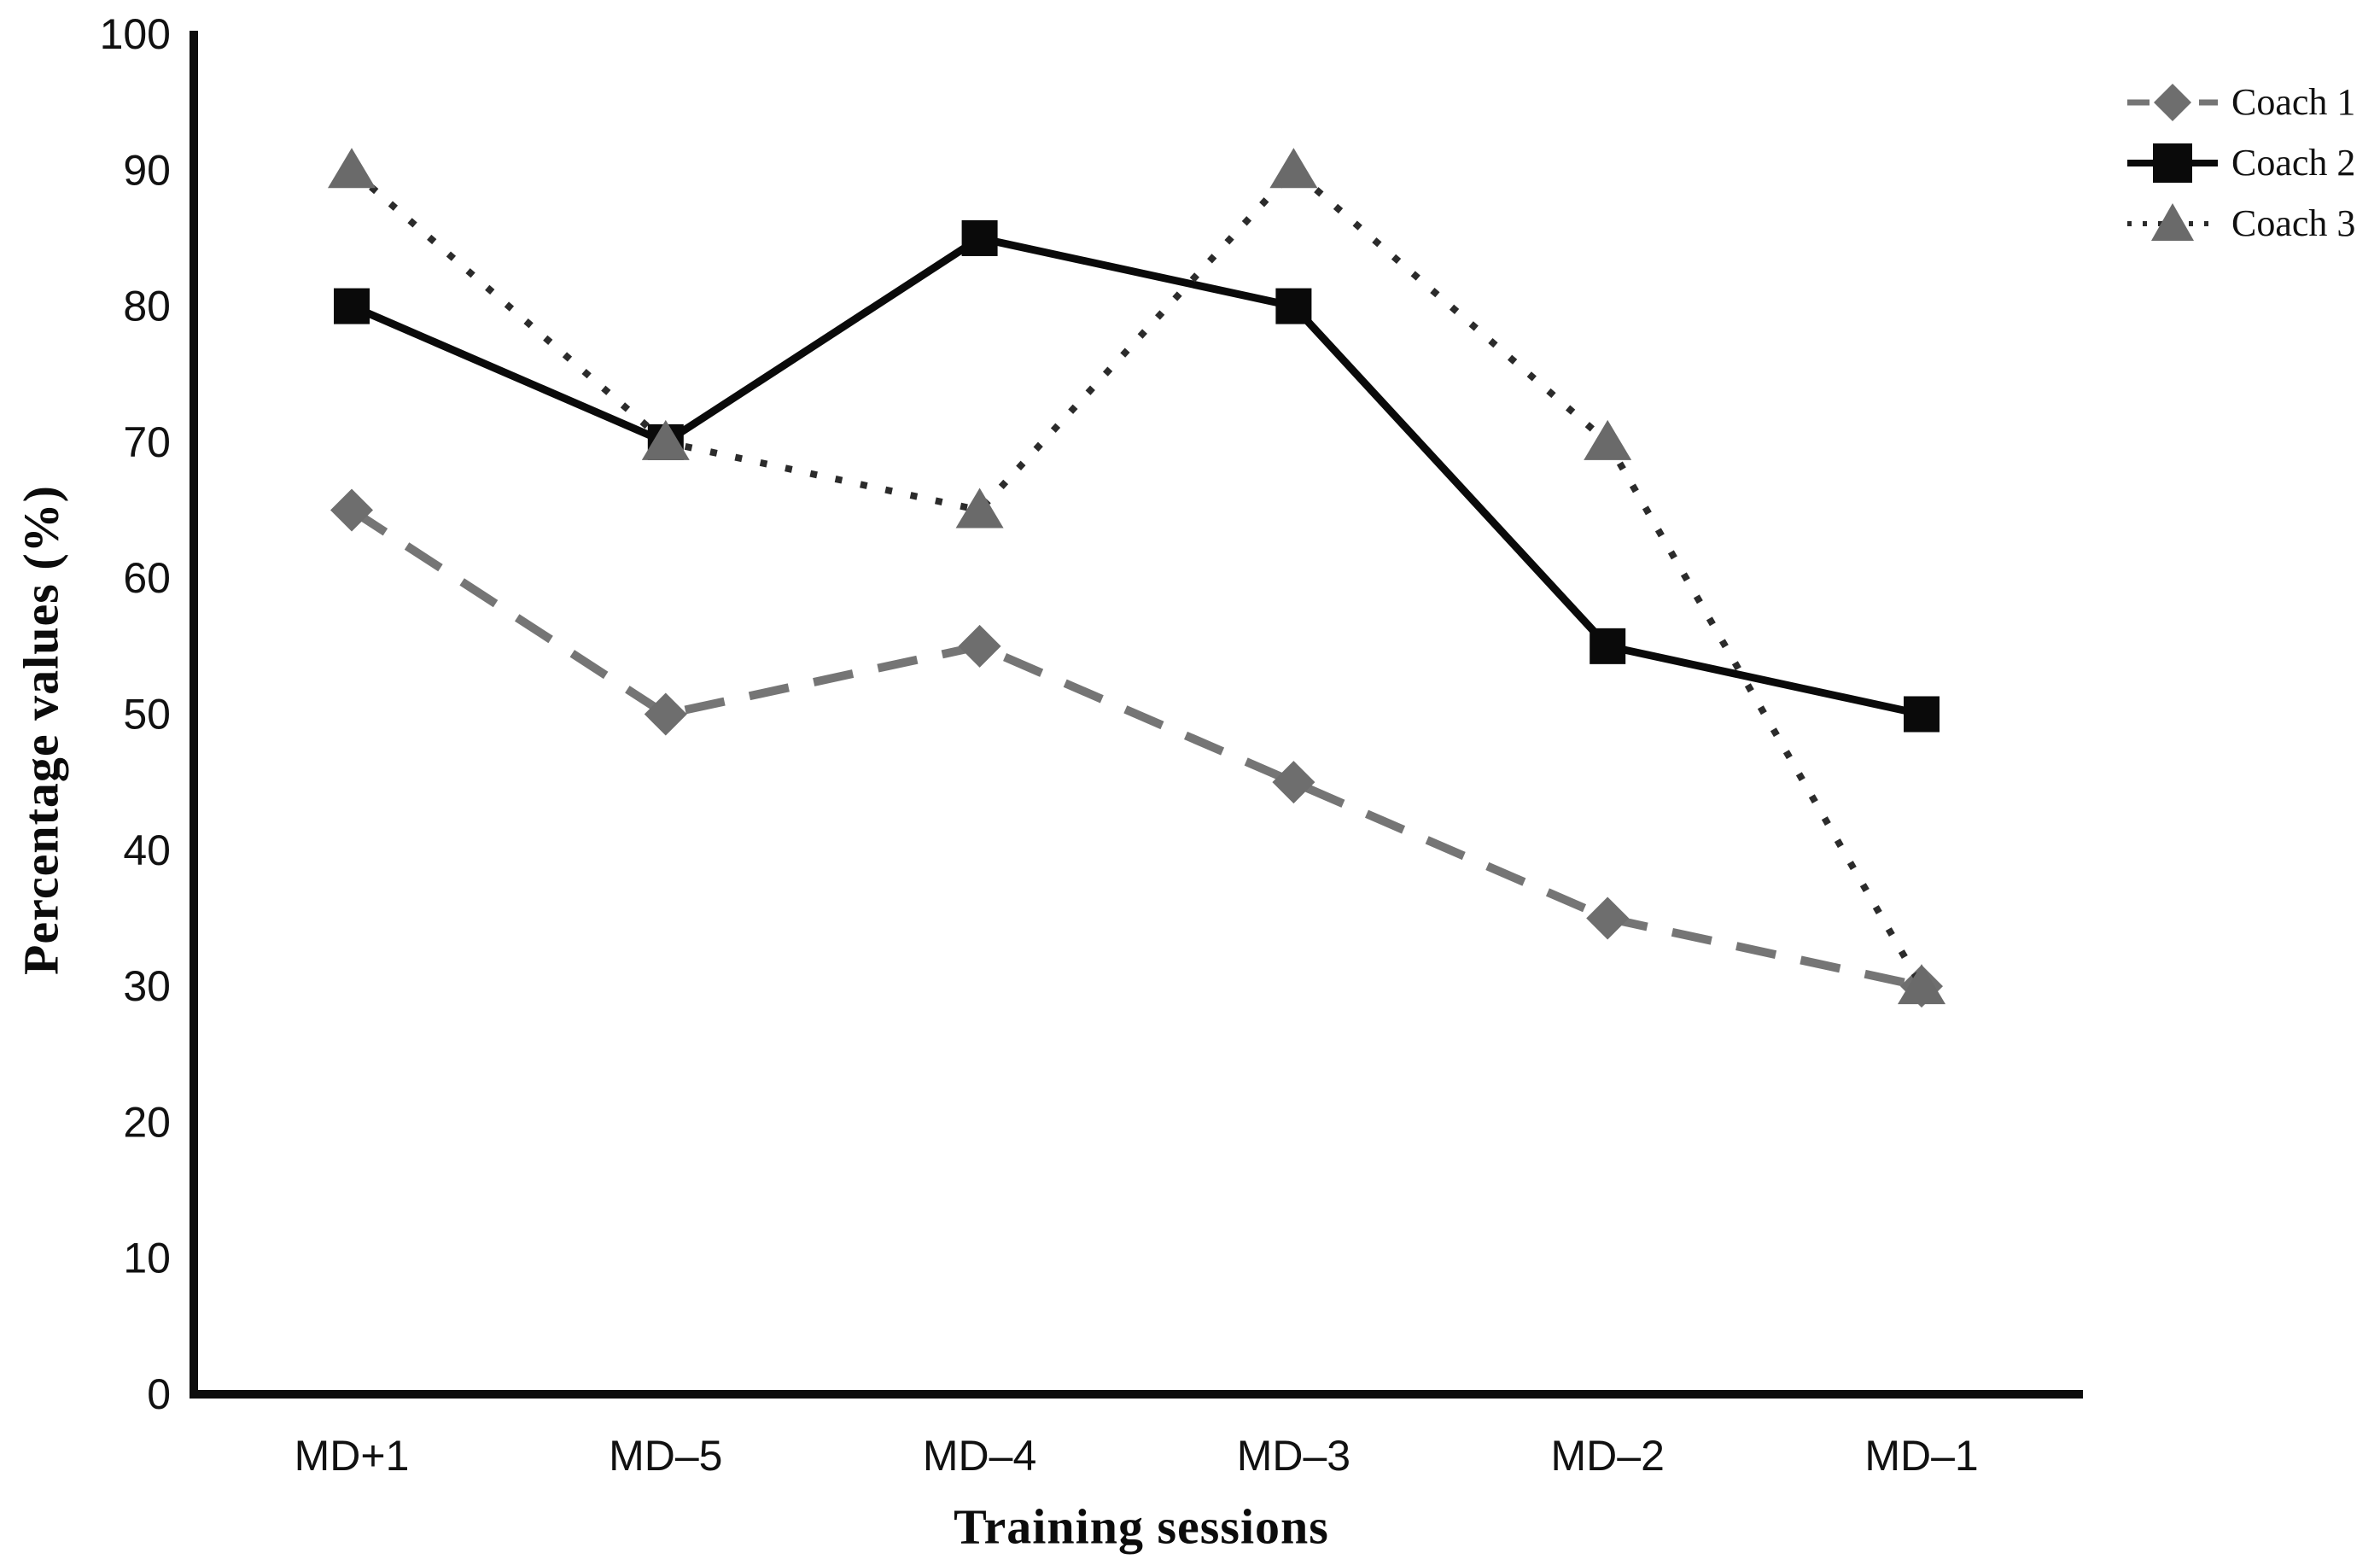 Image resolution: width=2380 pixels, height=1565 pixels. Describe the element at coordinates (147, 986) in the screenshot. I see `y-tick-label: 30` at that location.